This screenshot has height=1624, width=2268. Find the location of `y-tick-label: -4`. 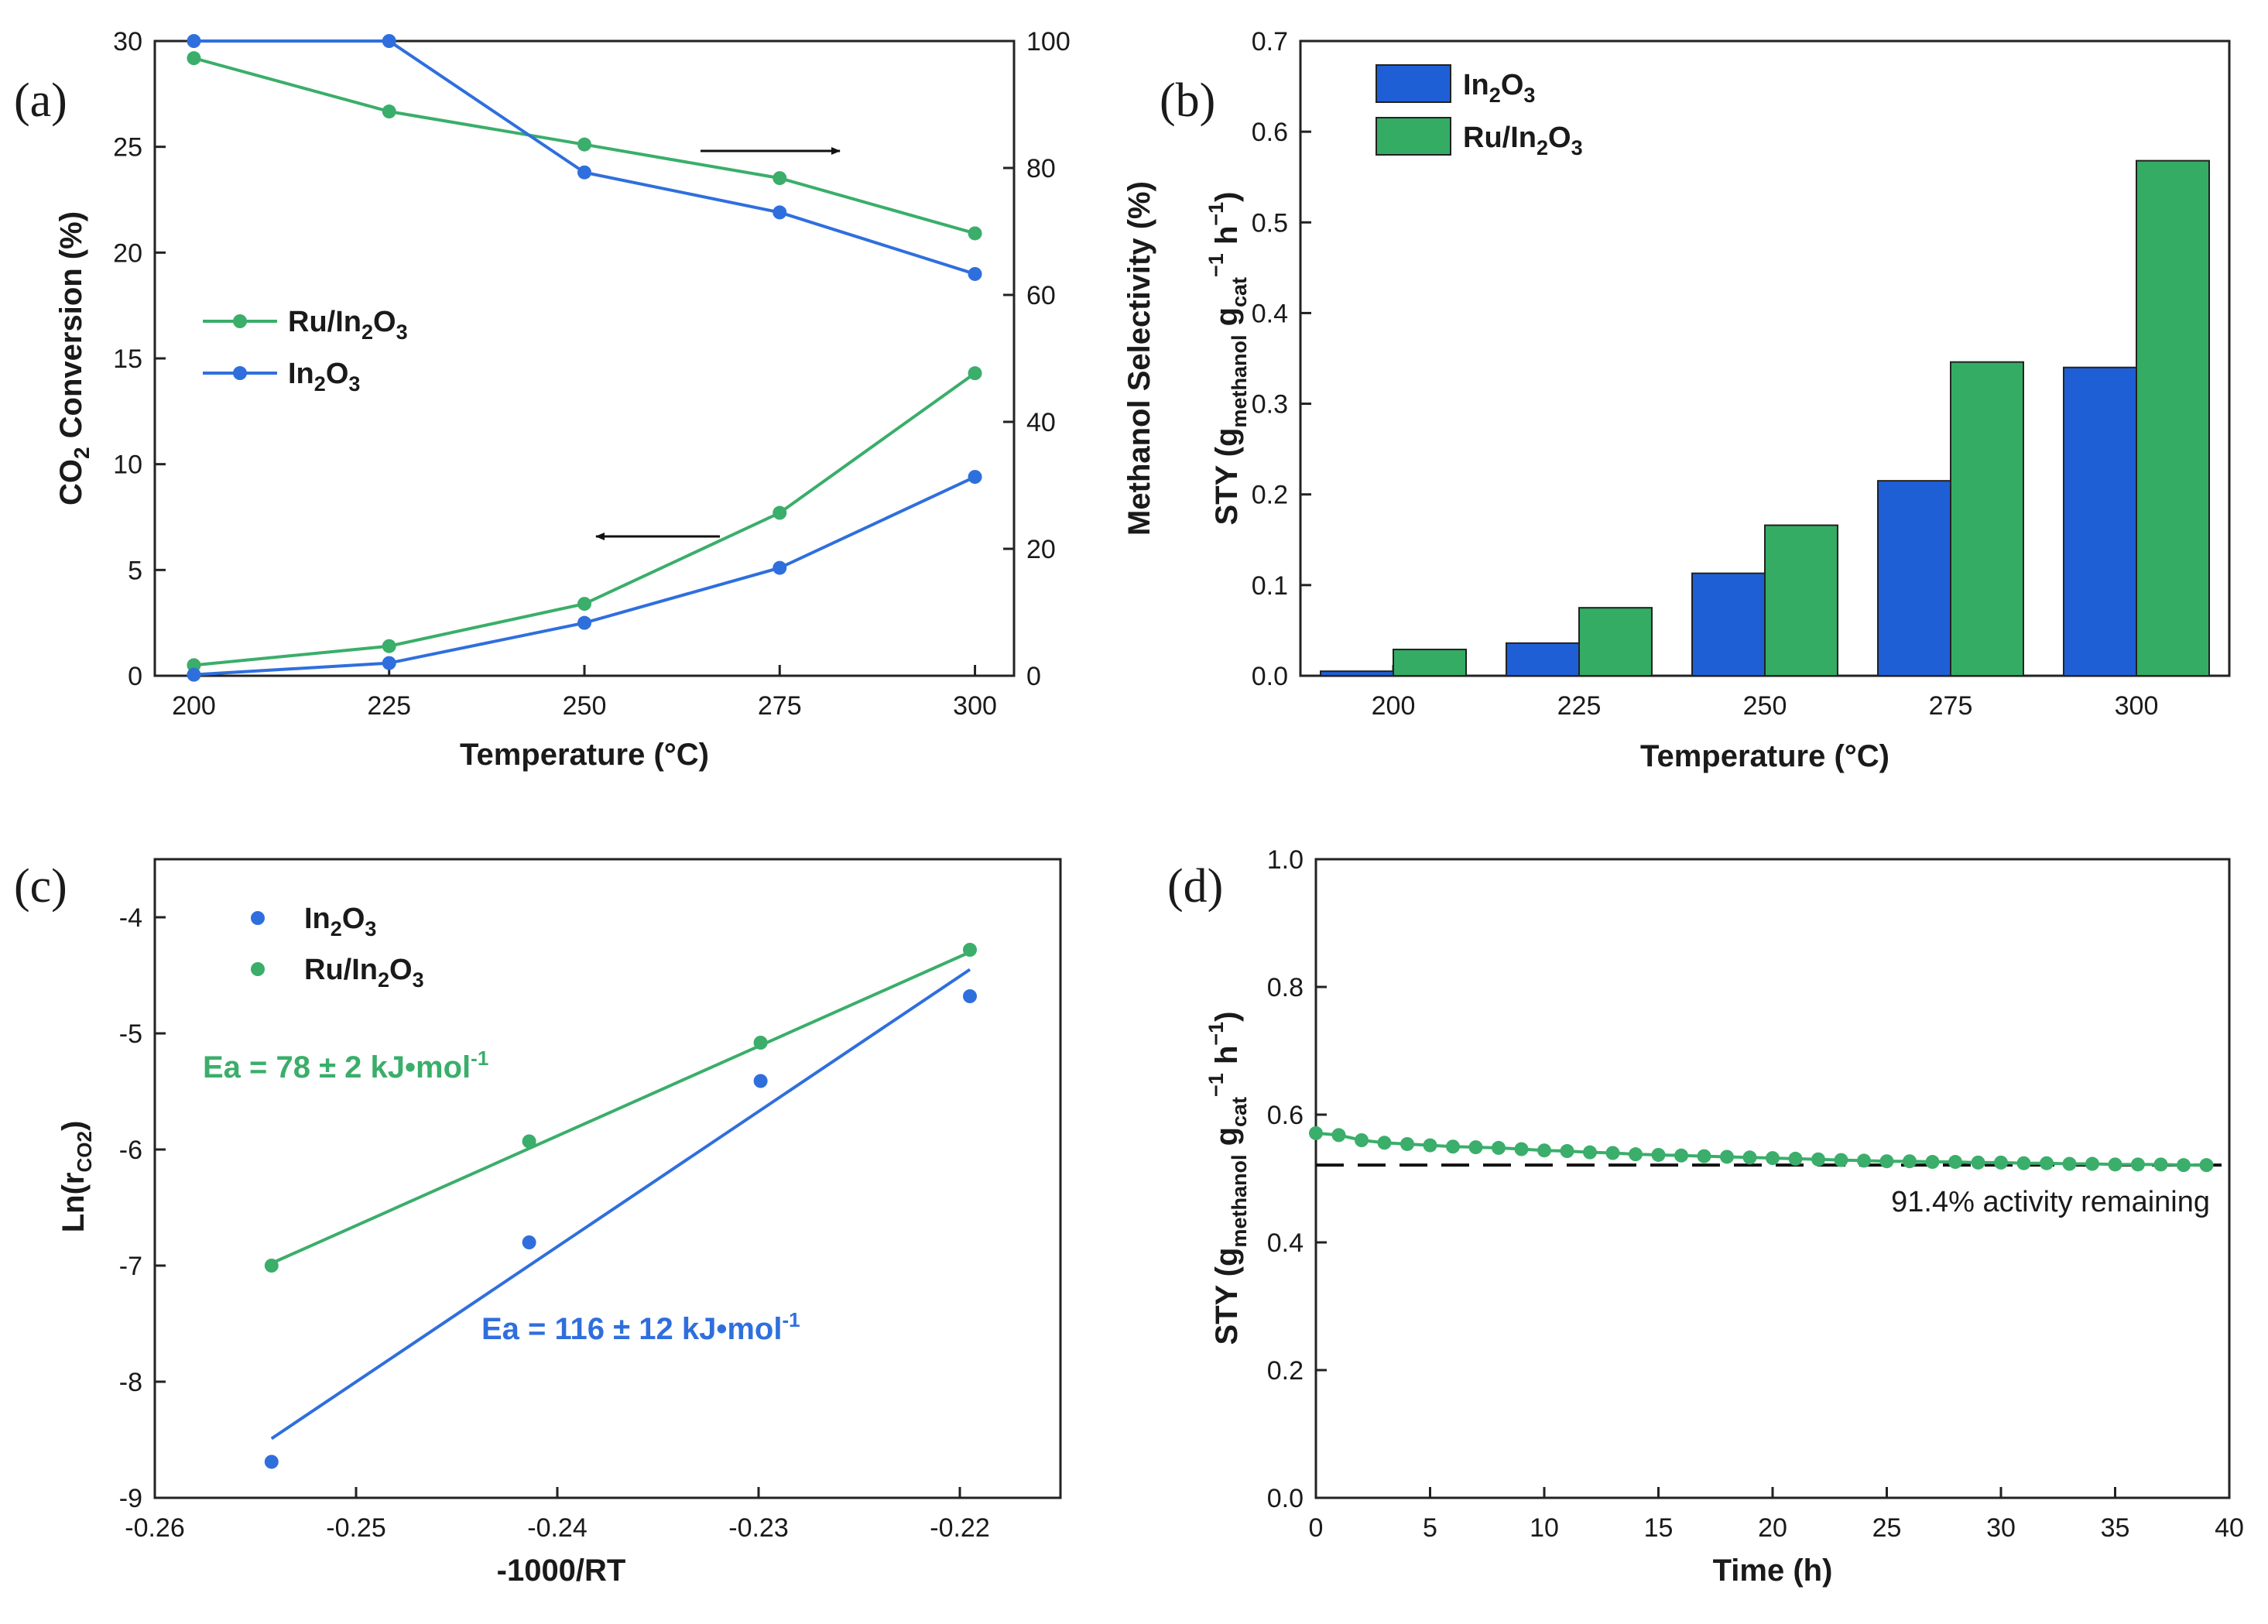

y-tick-label: -4 is located at coordinates (130, 918).